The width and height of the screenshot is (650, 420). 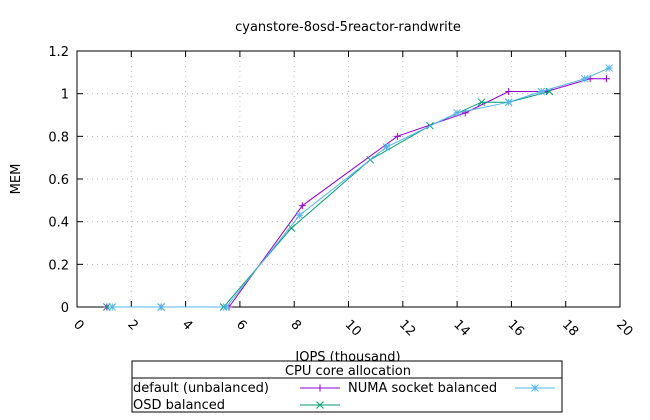 I want to click on legend-title: CPU core allocation, so click(x=348, y=371).